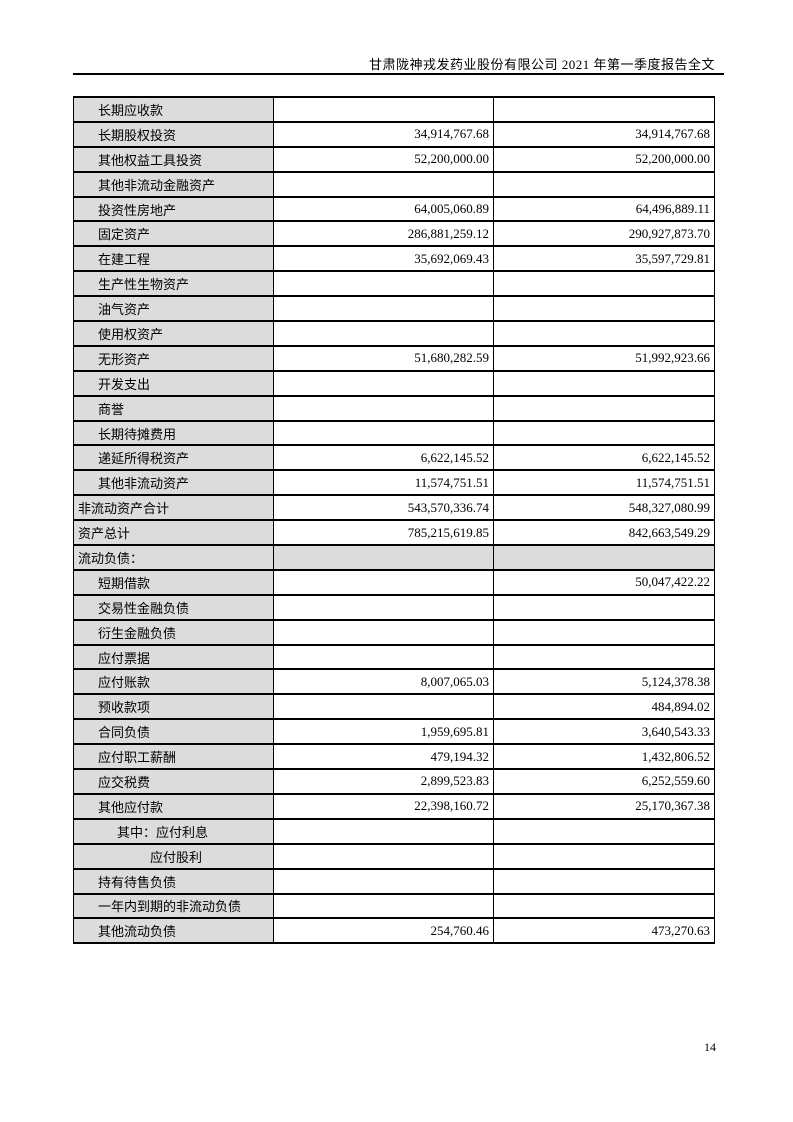 The image size is (793, 1122). I want to click on table-row: 固定资产 286,881,259.12 290,927,873.70, so click(394, 234).